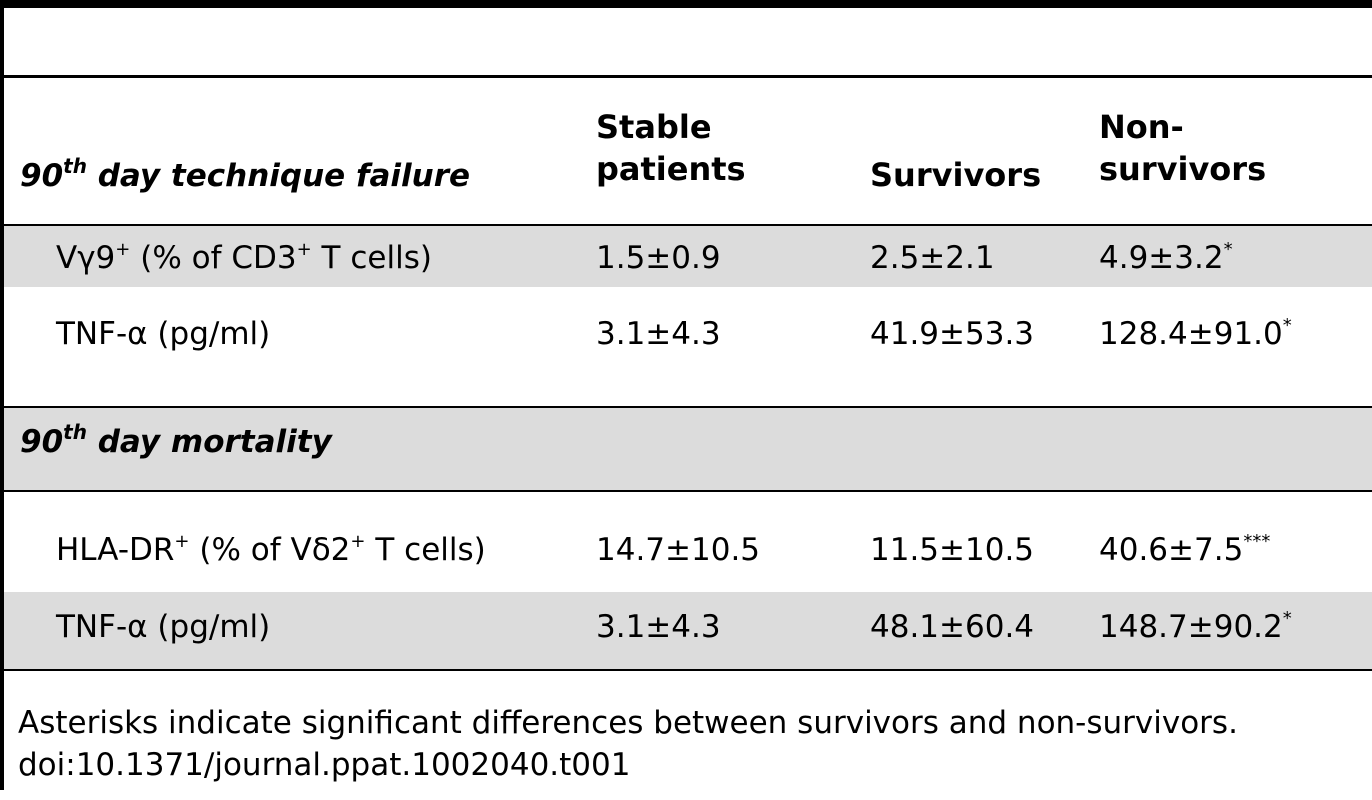 This screenshot has height=800, width=1372. What do you see at coordinates (688, 670) in the screenshot?
I see `table-bottom-rule` at bounding box center [688, 670].